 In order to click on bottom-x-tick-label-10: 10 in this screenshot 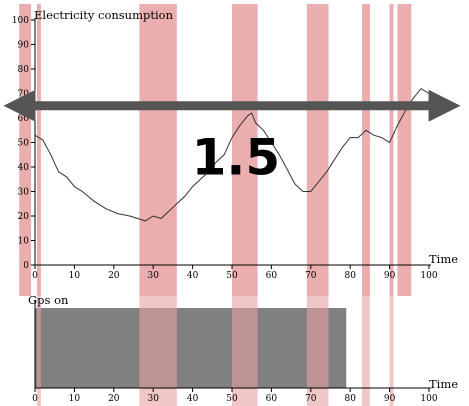, I will do `click(75, 399)`.